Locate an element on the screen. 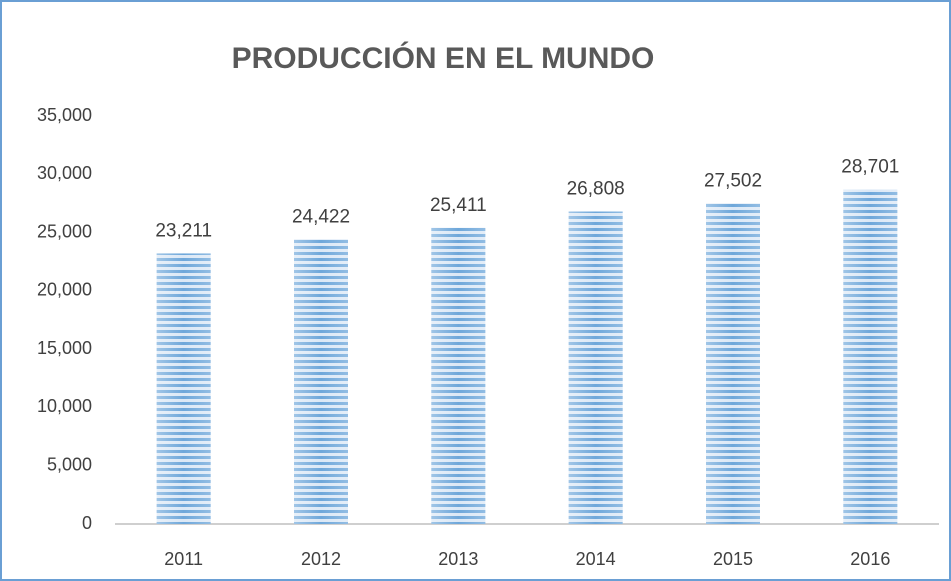 The image size is (951, 581). x-tick-label: 2016 is located at coordinates (870, 559).